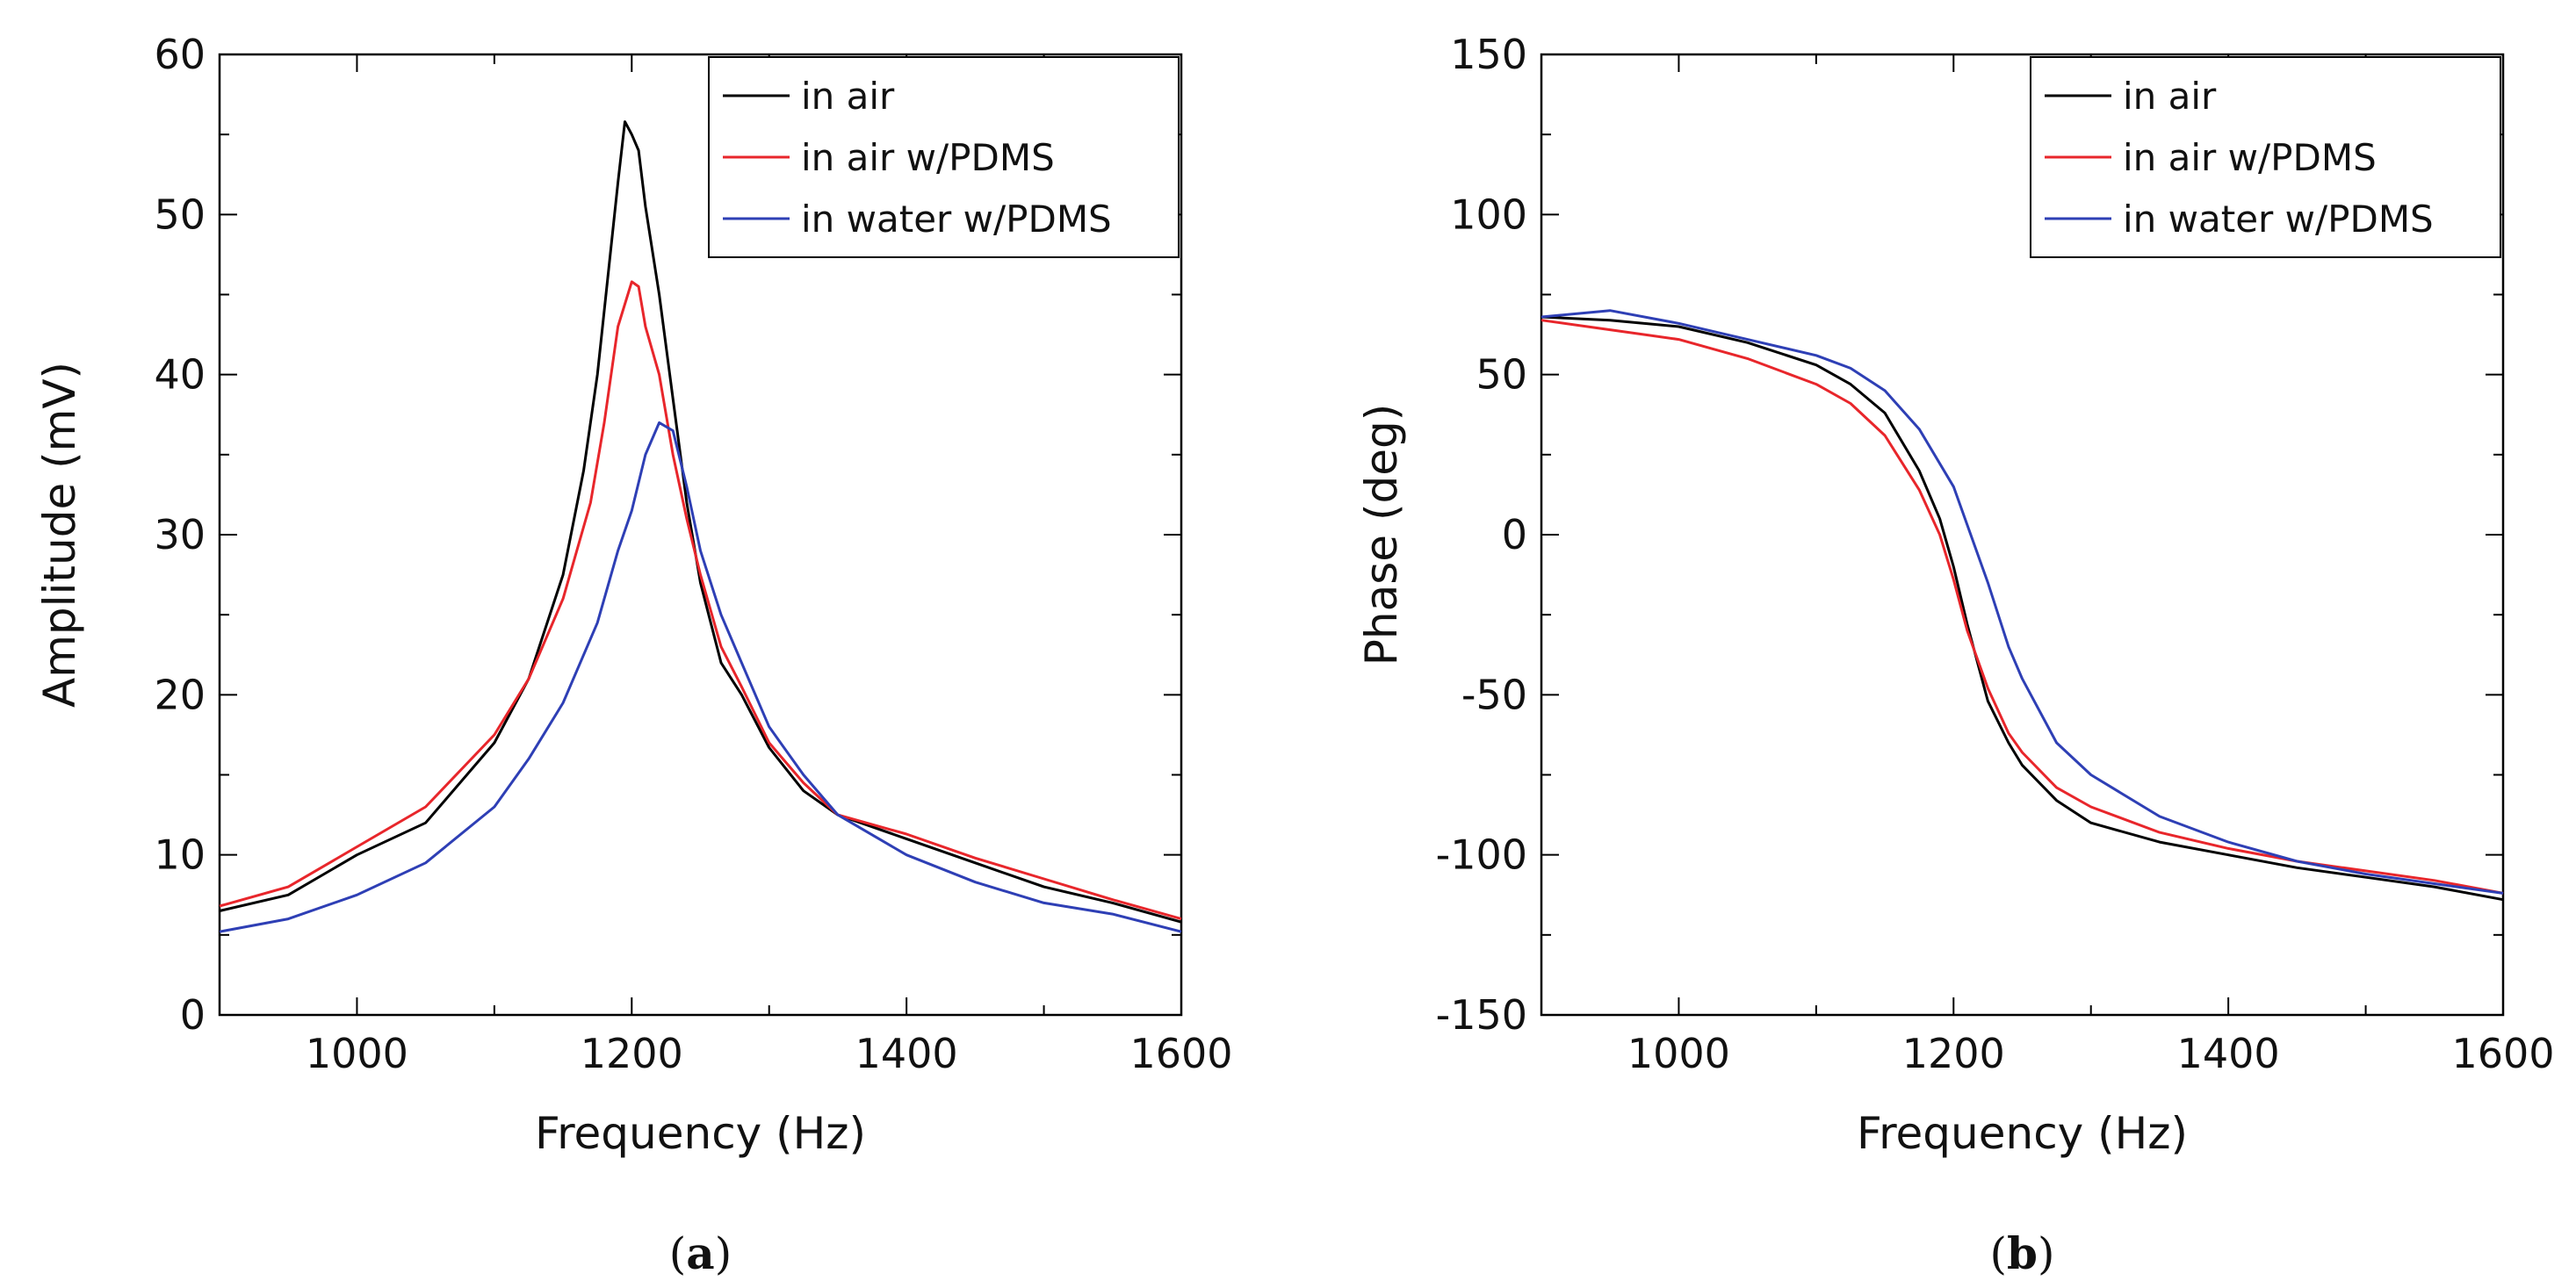  Describe the element at coordinates (1481, 855) in the screenshot. I see `y-tick-label: -100` at that location.